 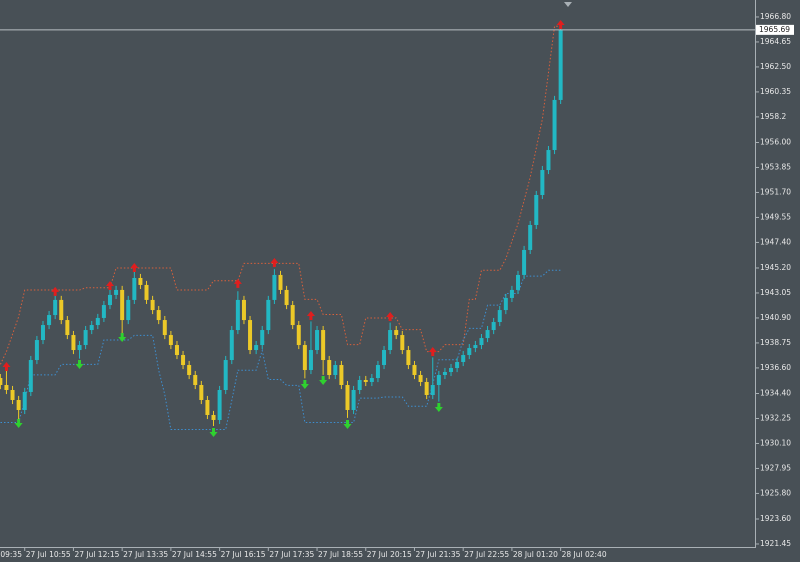 I want to click on y-tick-label: 1940.90, so click(x=775, y=317).